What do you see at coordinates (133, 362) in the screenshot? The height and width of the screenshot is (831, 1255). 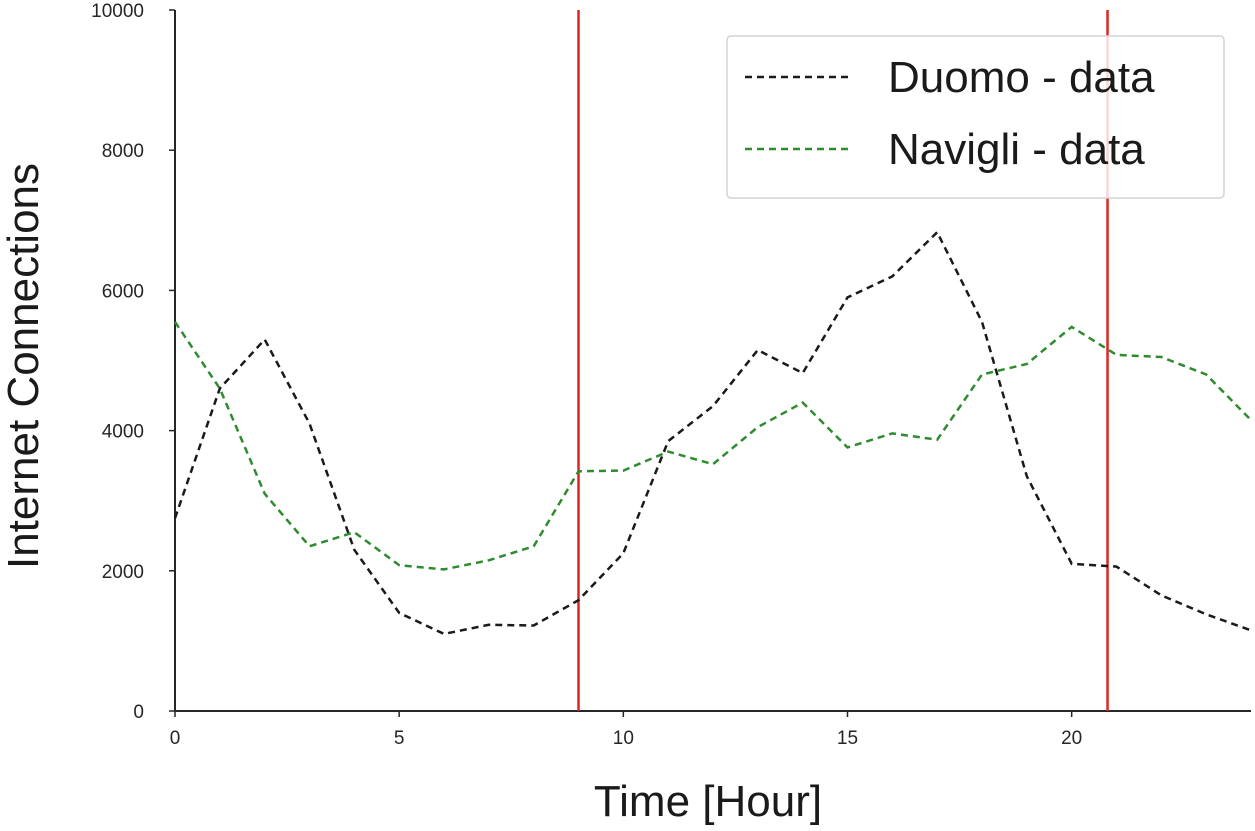 I see `y-ticks: 0 2000 4000 6000 8000 10000` at bounding box center [133, 362].